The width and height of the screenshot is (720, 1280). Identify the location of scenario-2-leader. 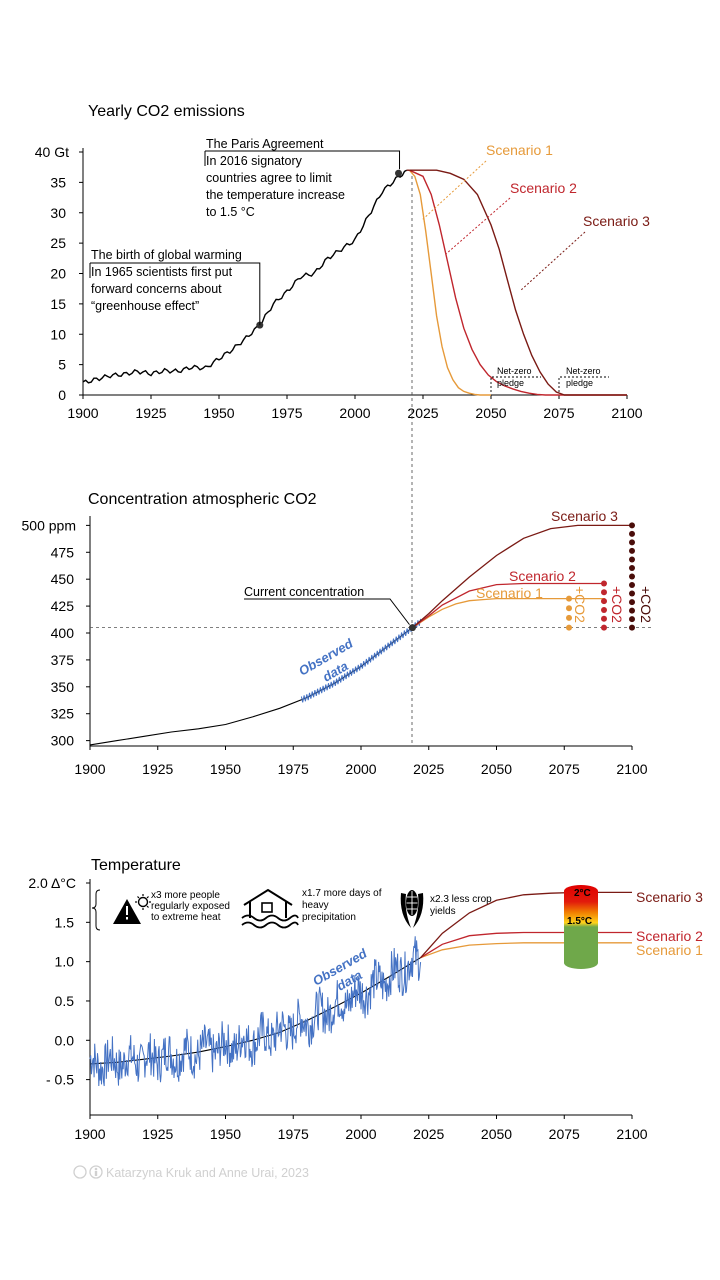
(478, 226).